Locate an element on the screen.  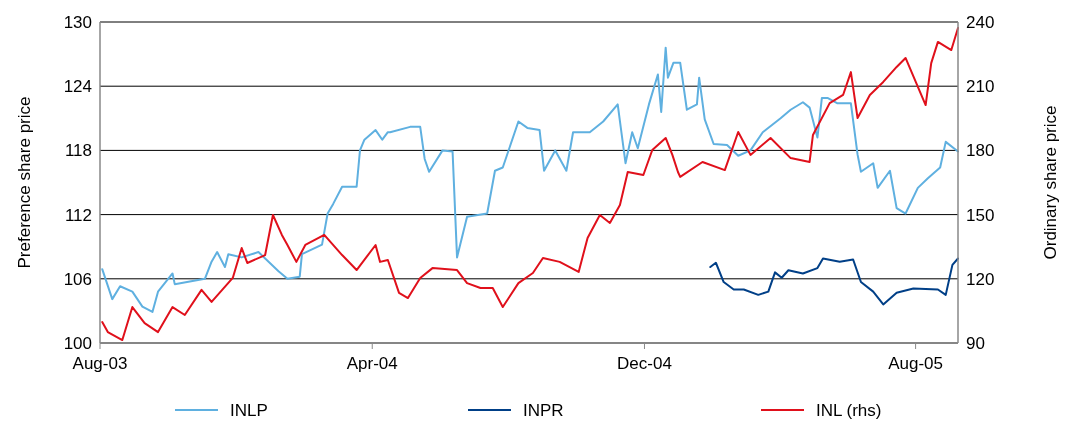
y2-tick-label: 240 is located at coordinates (980, 22).